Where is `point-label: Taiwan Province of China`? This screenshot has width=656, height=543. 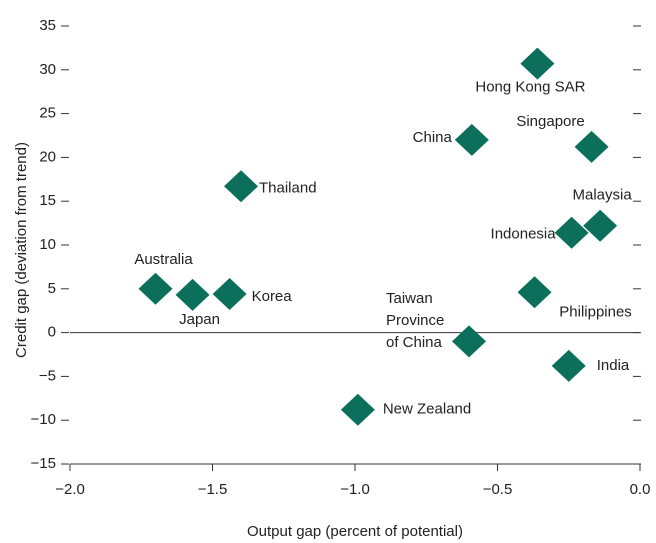 point-label: Taiwan Province of China is located at coordinates (415, 321).